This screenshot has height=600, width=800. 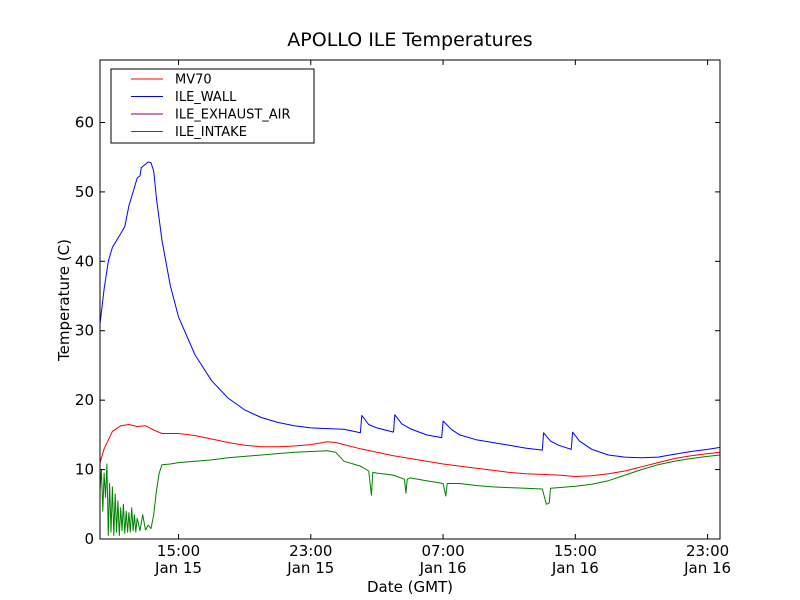 I want to click on legend-label: ILE_EXHAUST_AIR, so click(x=233, y=115).